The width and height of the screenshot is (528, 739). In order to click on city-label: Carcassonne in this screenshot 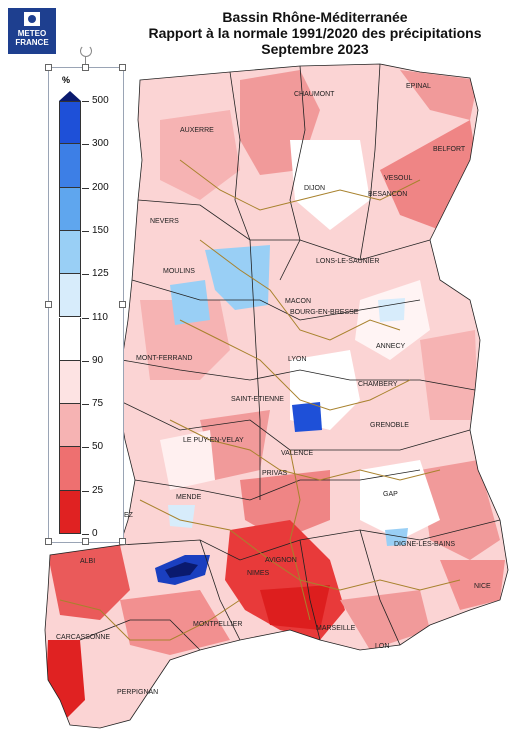, I will do `click(83, 637)`.